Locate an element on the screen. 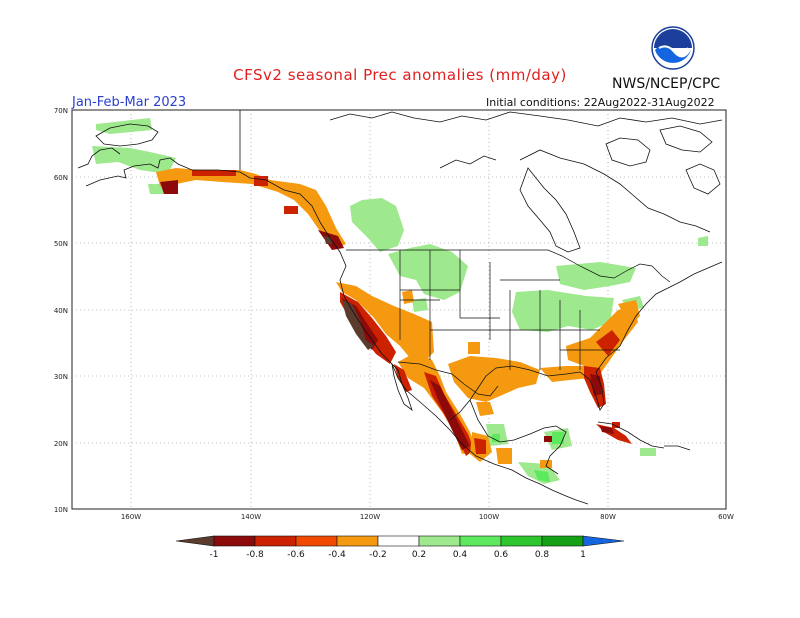  region-alaska-south-coast is located at coordinates (251, 208).